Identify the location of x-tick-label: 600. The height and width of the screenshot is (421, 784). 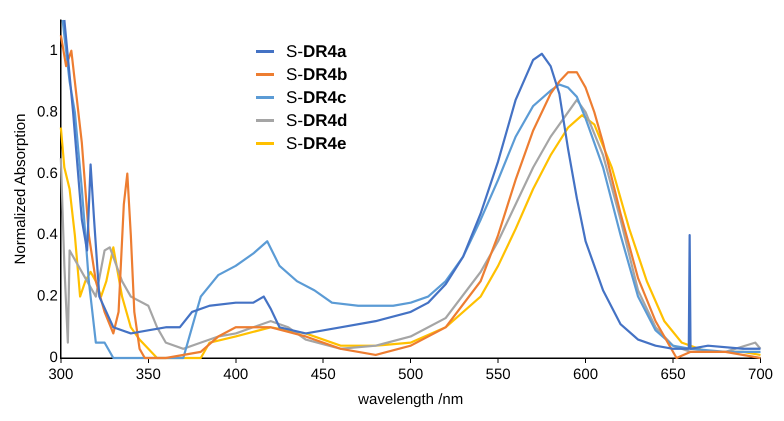
(585, 375).